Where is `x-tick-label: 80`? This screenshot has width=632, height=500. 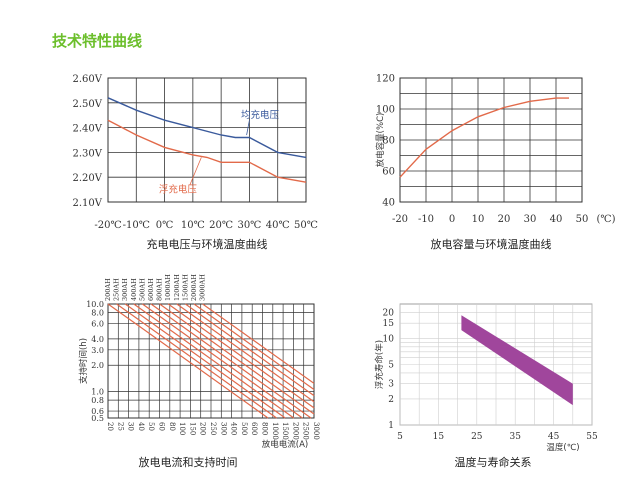 x-tick-label: 80 is located at coordinates (172, 426).